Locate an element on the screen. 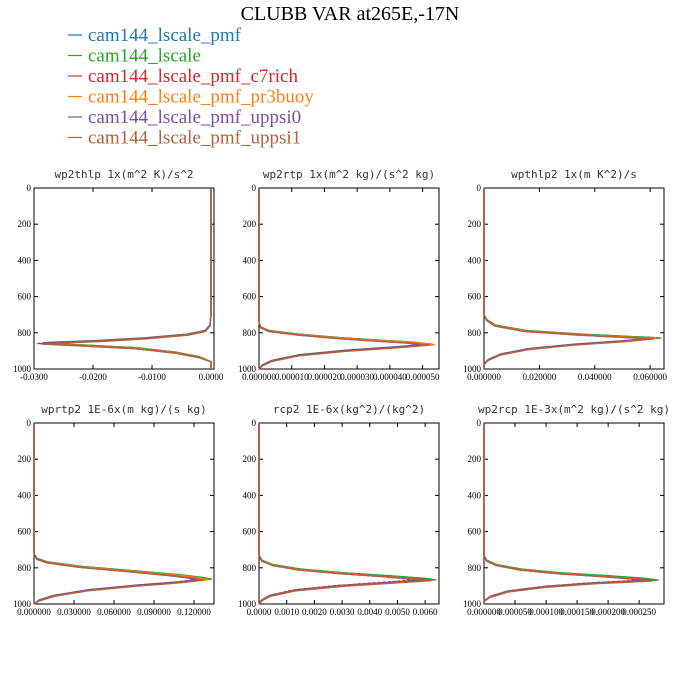 The width and height of the screenshot is (700, 700). x-tick-label: 0.000020 is located at coordinates (325, 377).